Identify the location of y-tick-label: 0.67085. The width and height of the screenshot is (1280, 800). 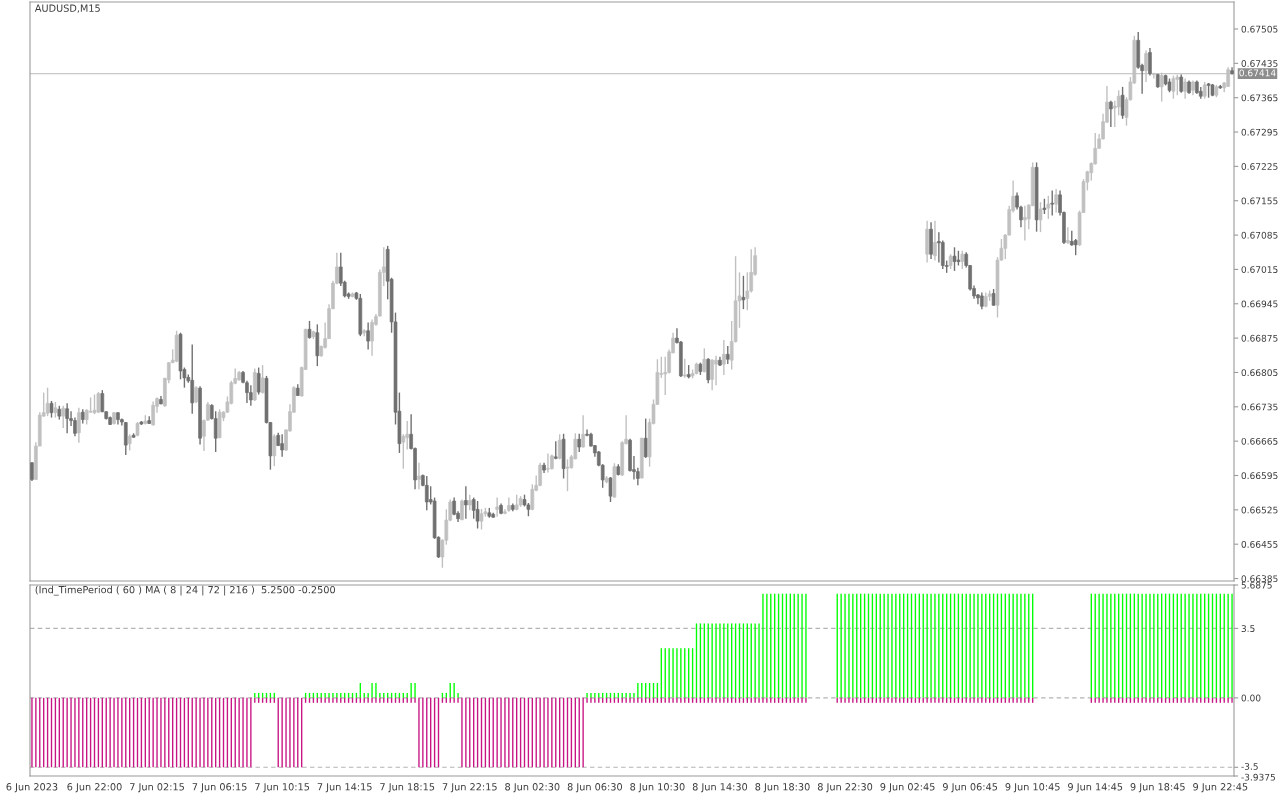
(1259, 235).